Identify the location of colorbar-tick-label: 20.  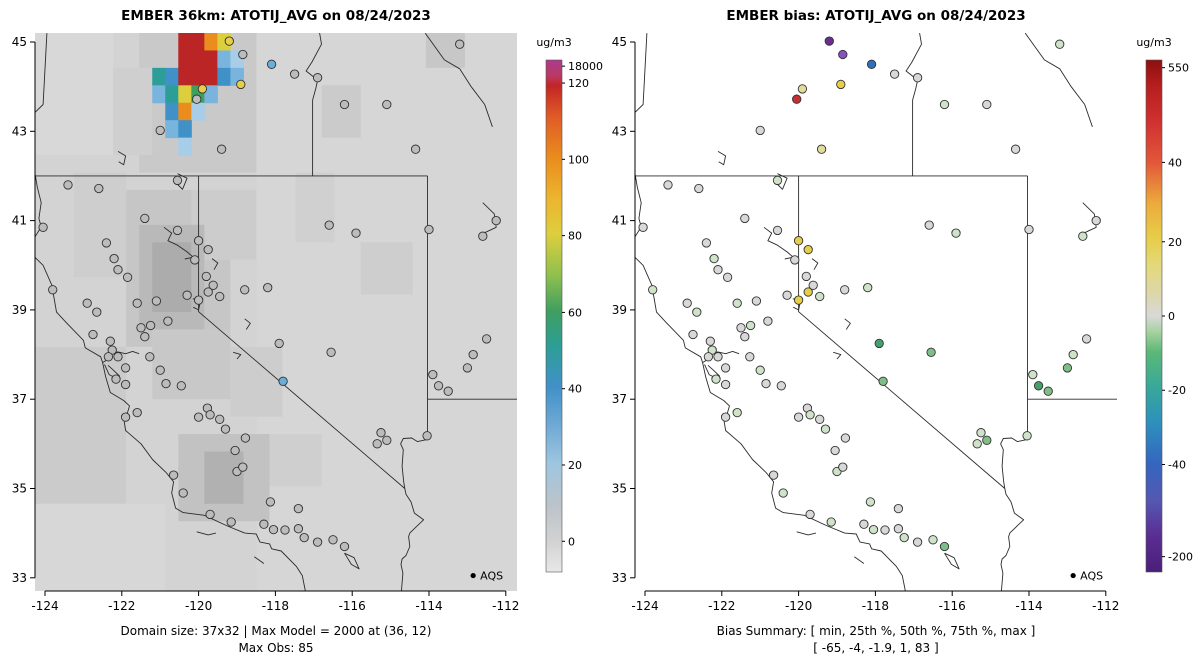
(1175, 242).